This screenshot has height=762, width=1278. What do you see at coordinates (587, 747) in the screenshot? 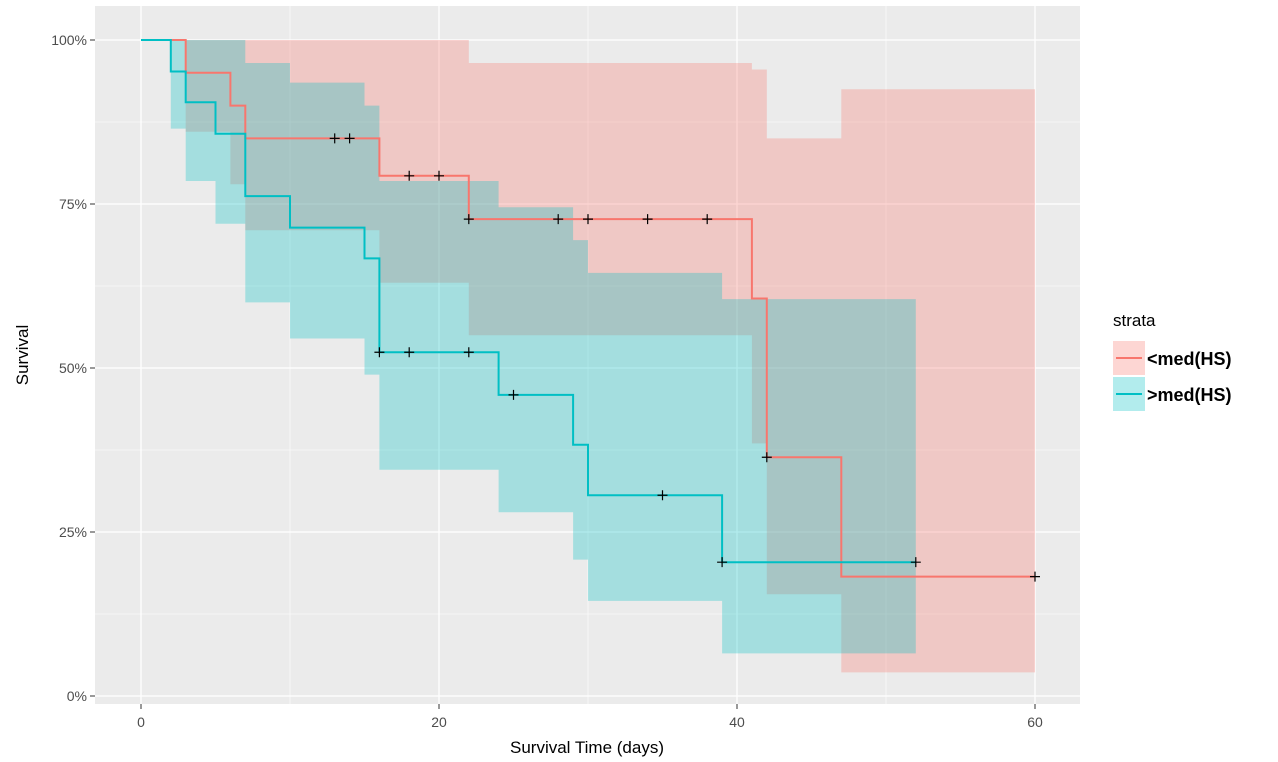
I see `x-axis-title: Survival Time (days)` at bounding box center [587, 747].